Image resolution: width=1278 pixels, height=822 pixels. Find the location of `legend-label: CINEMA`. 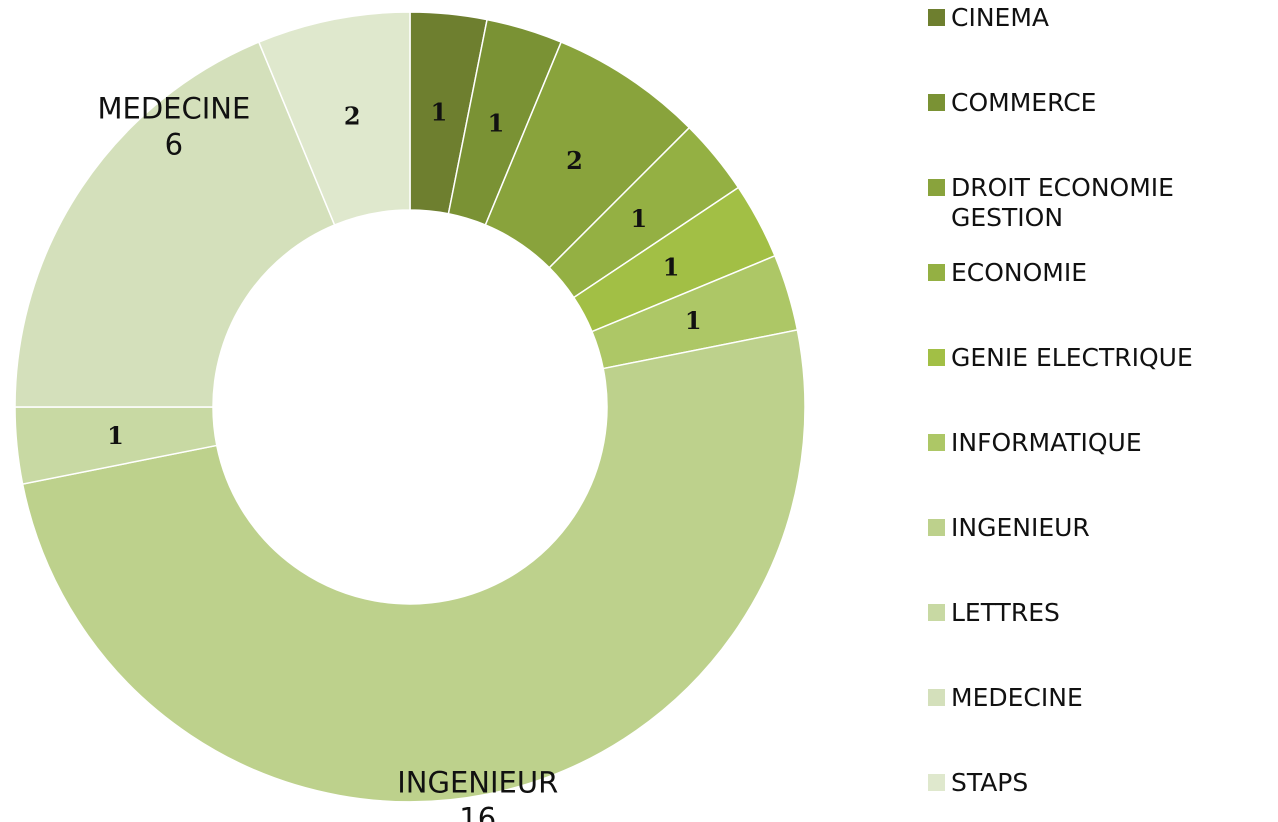

legend-label: CINEMA is located at coordinates (1000, 17).